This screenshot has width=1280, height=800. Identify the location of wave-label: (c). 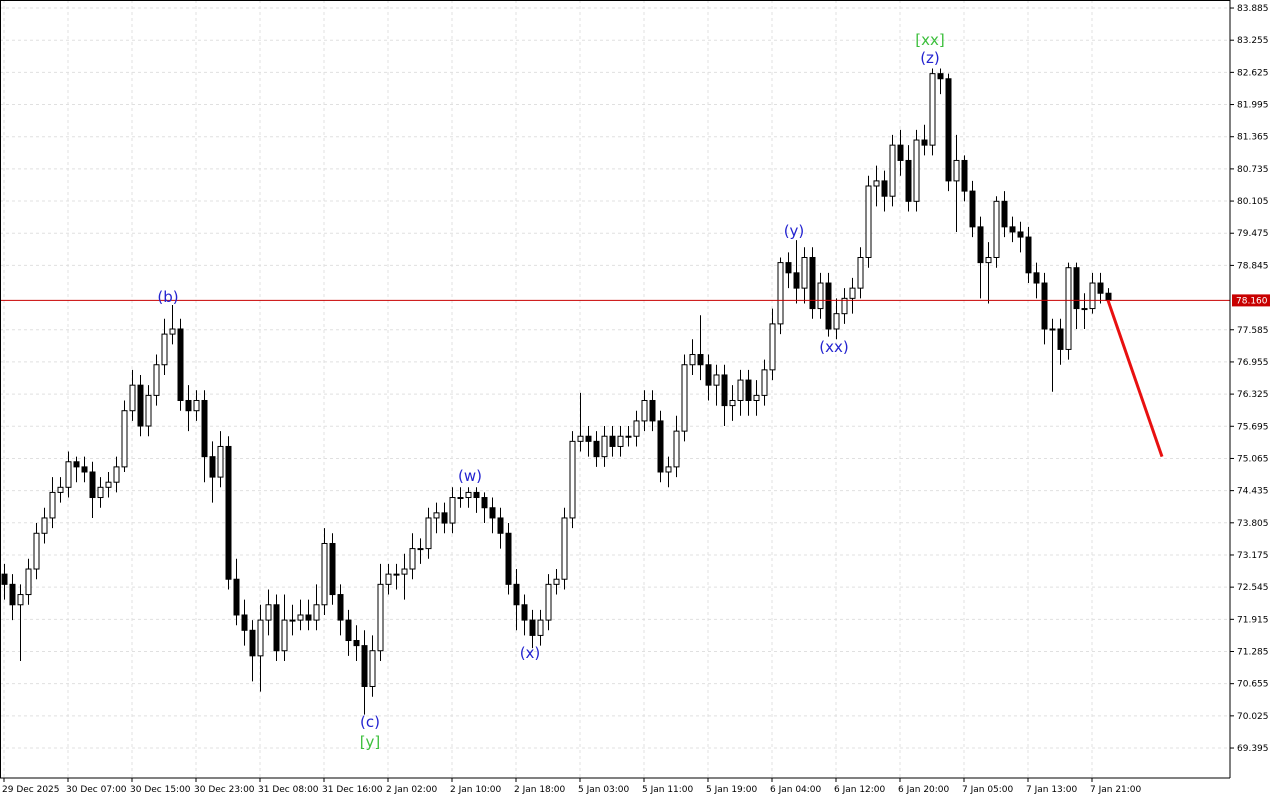
(370, 722).